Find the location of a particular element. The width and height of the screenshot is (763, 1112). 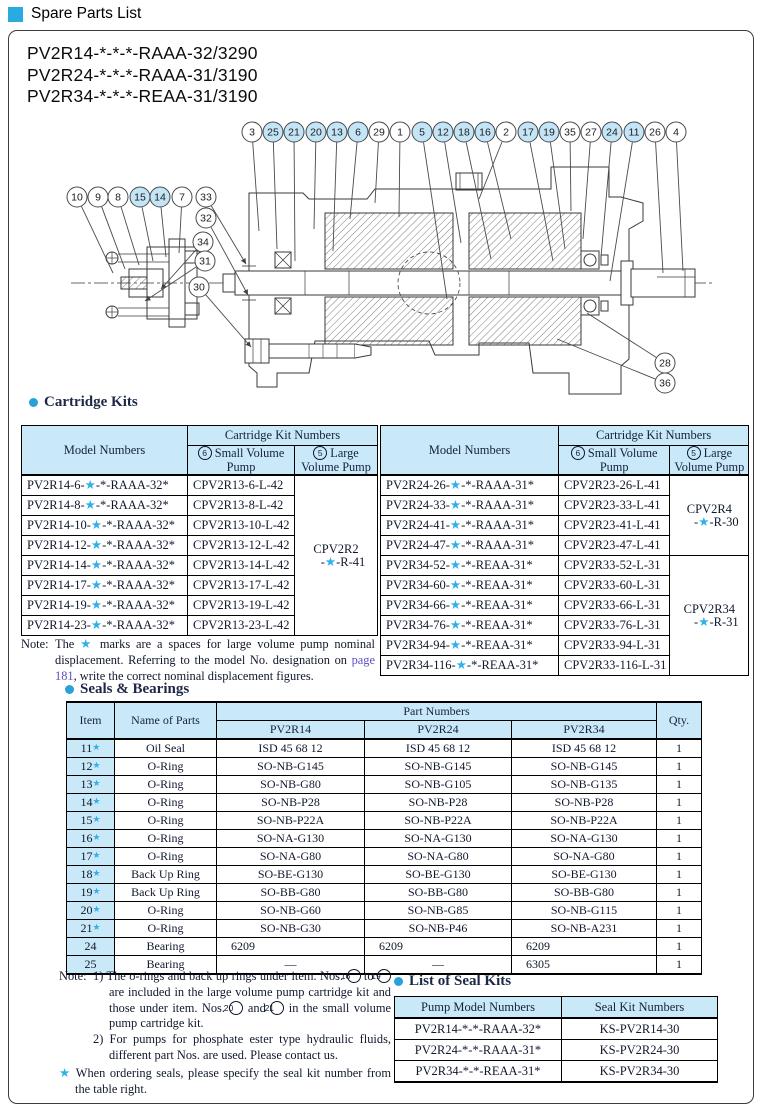

callout-number: 5 is located at coordinates (422, 133).